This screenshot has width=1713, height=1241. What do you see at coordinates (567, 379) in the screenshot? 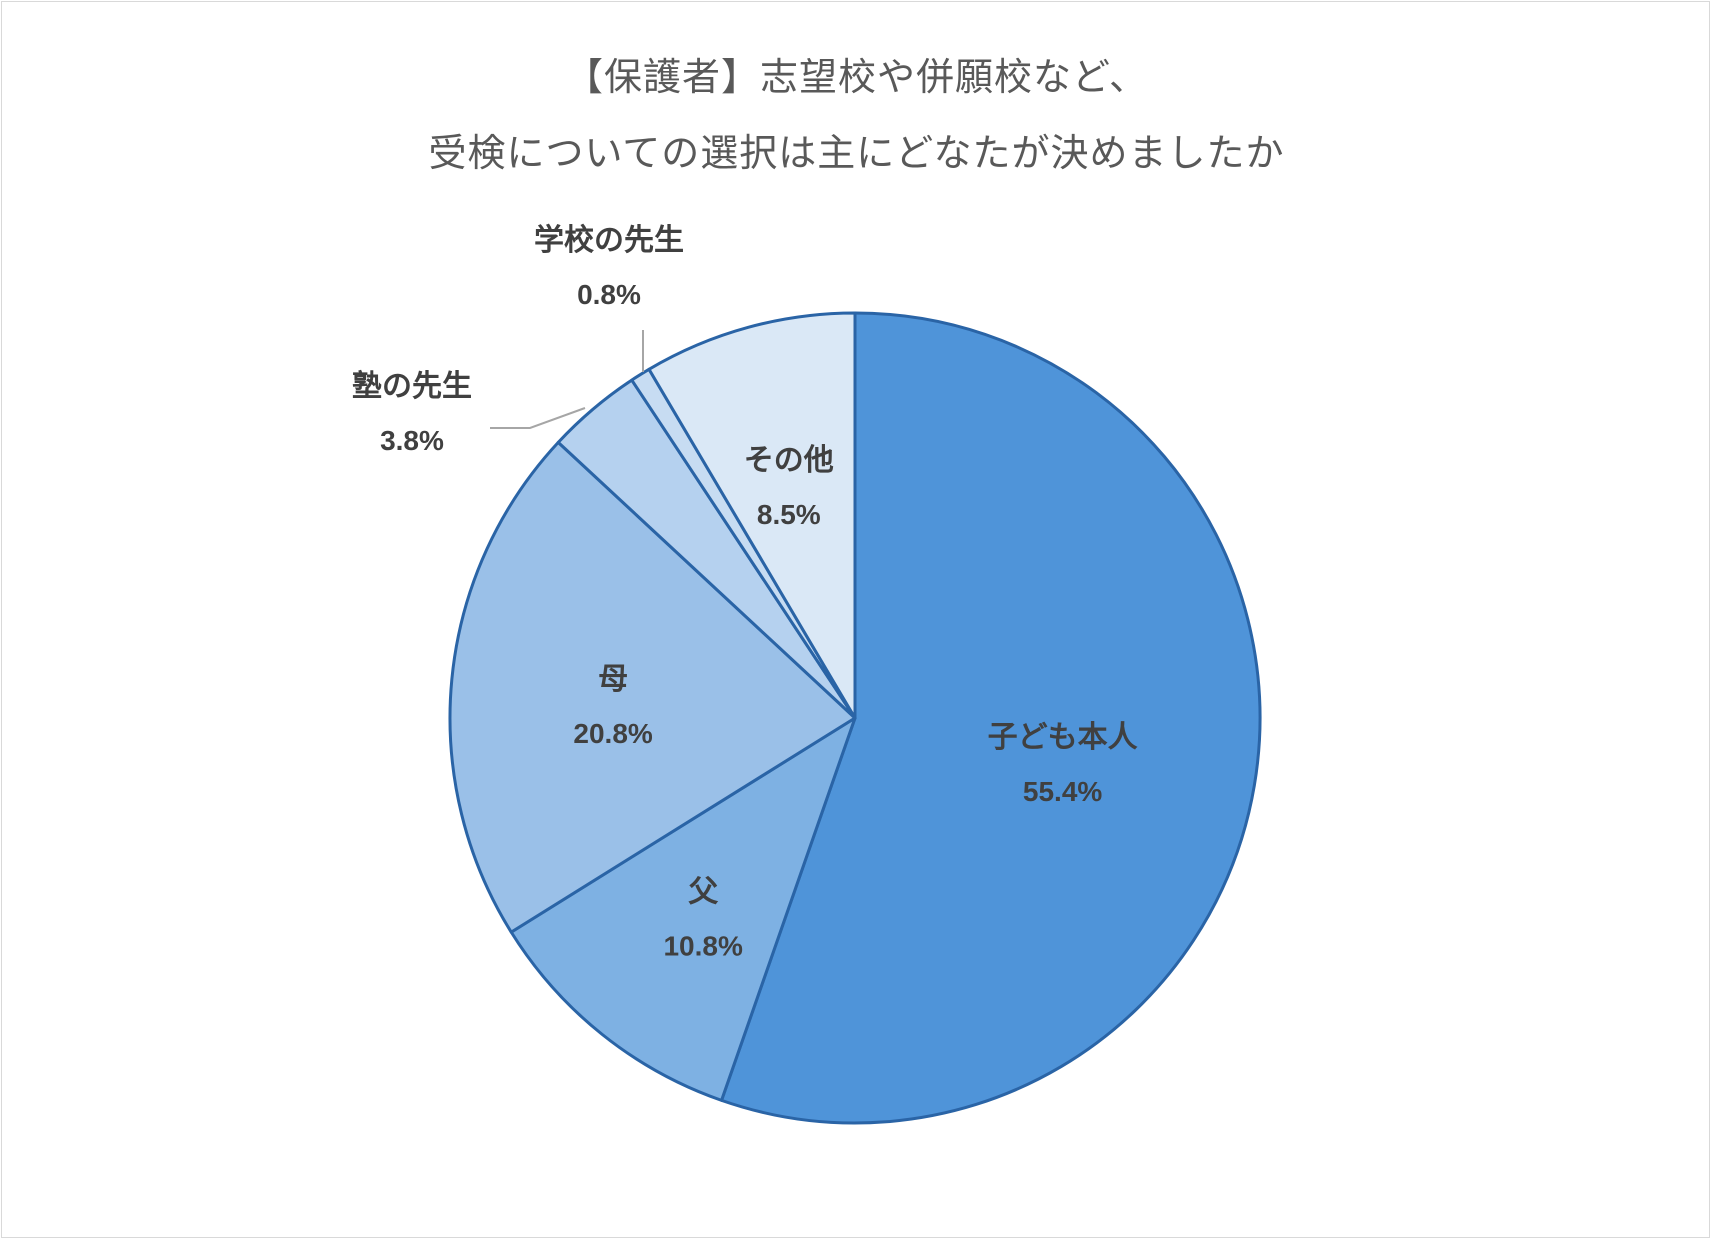
I see `leader-lines` at bounding box center [567, 379].